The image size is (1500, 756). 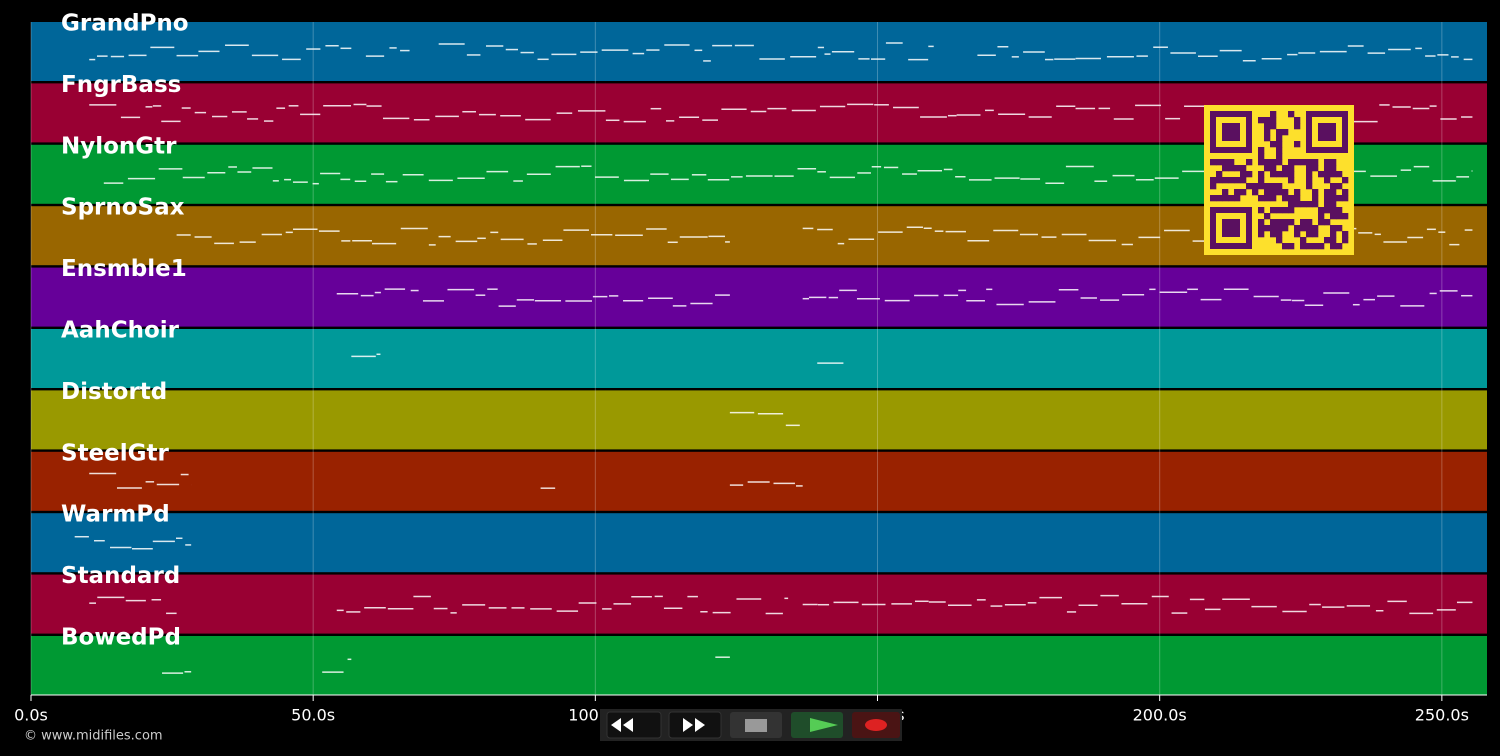 I want to click on rewind-button, so click(x=634, y=725).